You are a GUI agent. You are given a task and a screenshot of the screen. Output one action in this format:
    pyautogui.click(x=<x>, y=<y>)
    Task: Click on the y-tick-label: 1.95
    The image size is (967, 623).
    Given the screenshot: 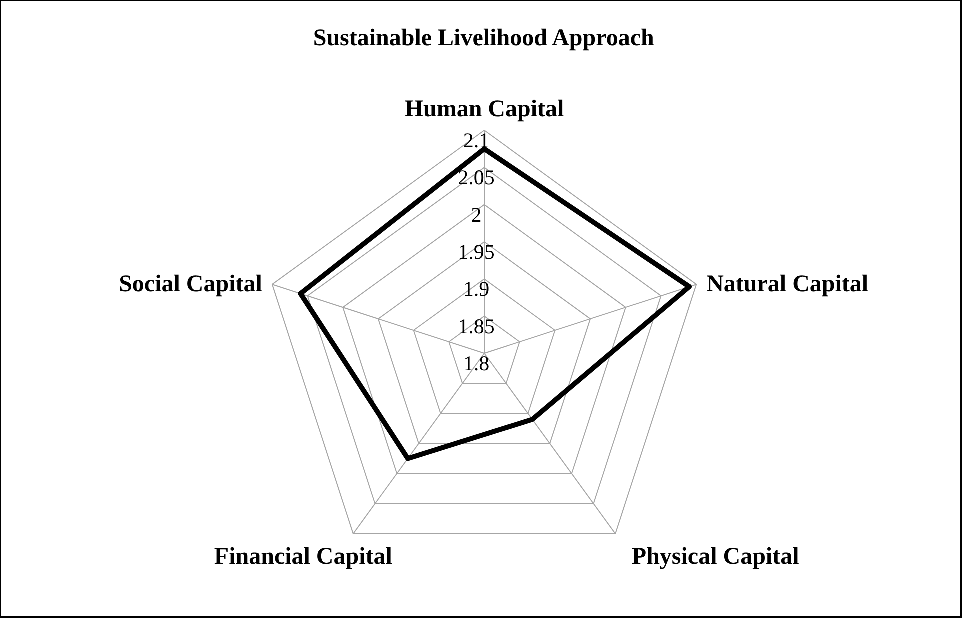 What is the action you would take?
    pyautogui.click(x=476, y=252)
    